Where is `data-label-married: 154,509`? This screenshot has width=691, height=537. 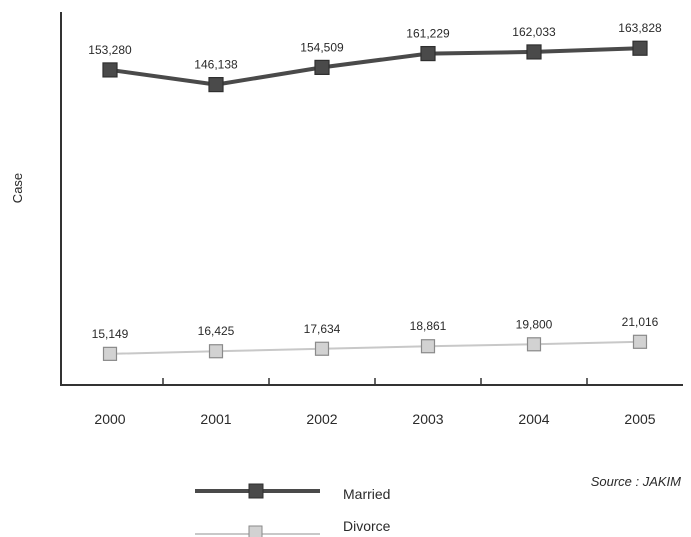
data-label-married: 154,509 is located at coordinates (322, 47).